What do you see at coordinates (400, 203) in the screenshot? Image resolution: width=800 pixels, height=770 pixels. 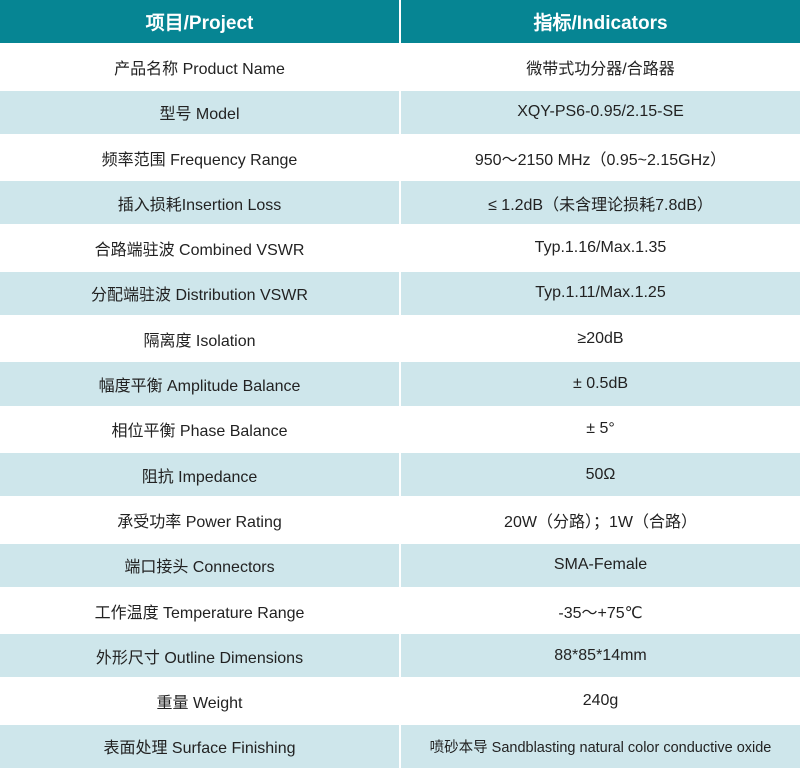 I see `table-row: 插入损耗Insertion Loss ≤ 1.2dB（未含理论损耗7.8dB）` at bounding box center [400, 203].